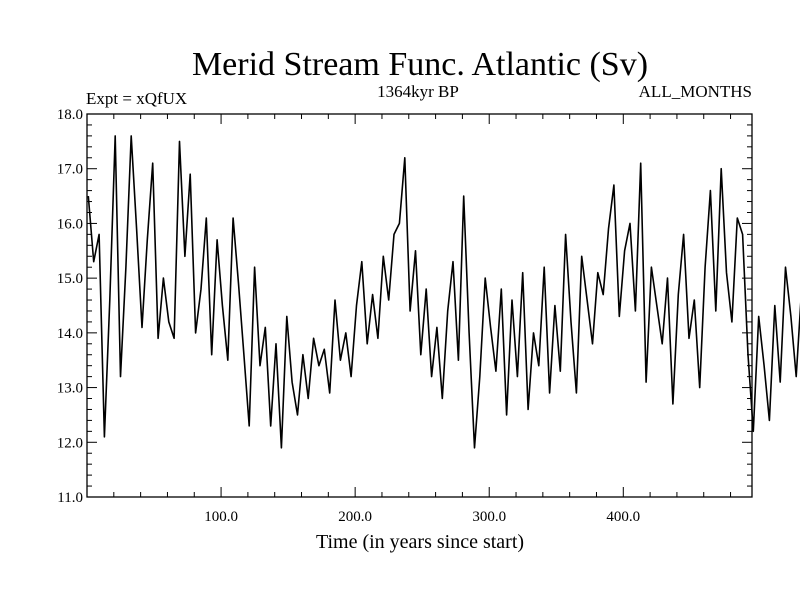 This screenshot has height=605, width=800. I want to click on y-tick-label: 14.0, so click(70, 334).